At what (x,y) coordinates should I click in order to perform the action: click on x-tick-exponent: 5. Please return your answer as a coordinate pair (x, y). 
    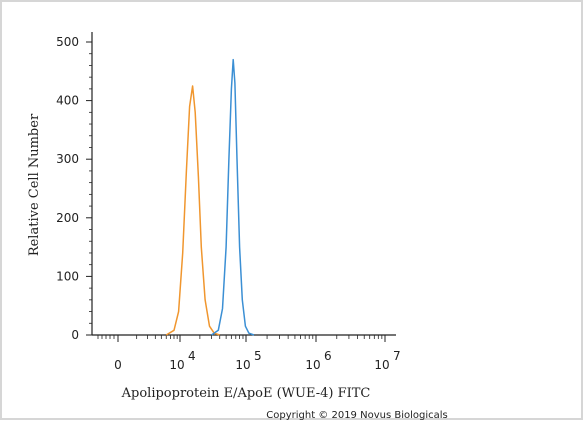
    Looking at the image, I should click on (258, 356).